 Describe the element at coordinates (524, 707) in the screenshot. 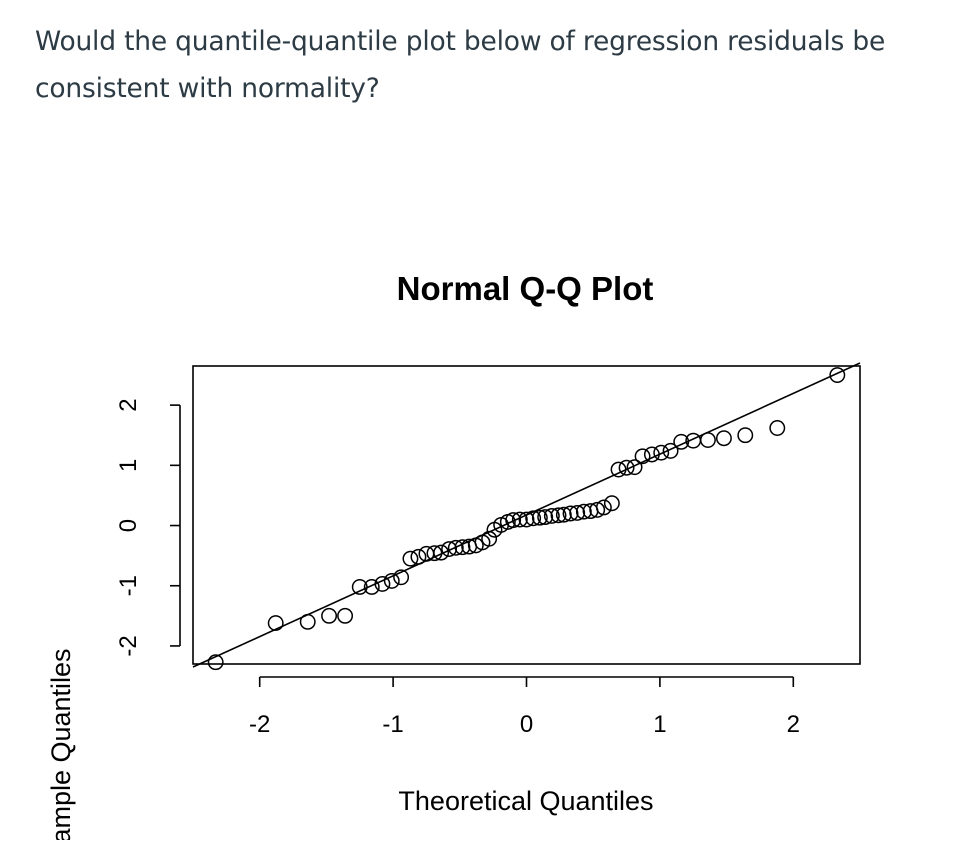

I see `x-axis: -2 -1 0 1 2` at that location.